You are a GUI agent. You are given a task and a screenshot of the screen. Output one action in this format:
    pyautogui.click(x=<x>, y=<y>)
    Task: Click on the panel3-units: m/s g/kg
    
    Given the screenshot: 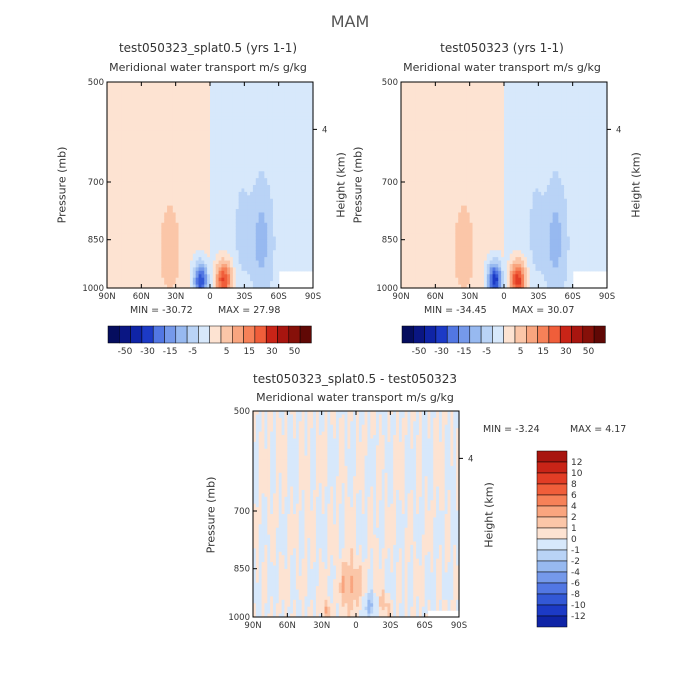 What is the action you would take?
    pyautogui.click(x=430, y=397)
    